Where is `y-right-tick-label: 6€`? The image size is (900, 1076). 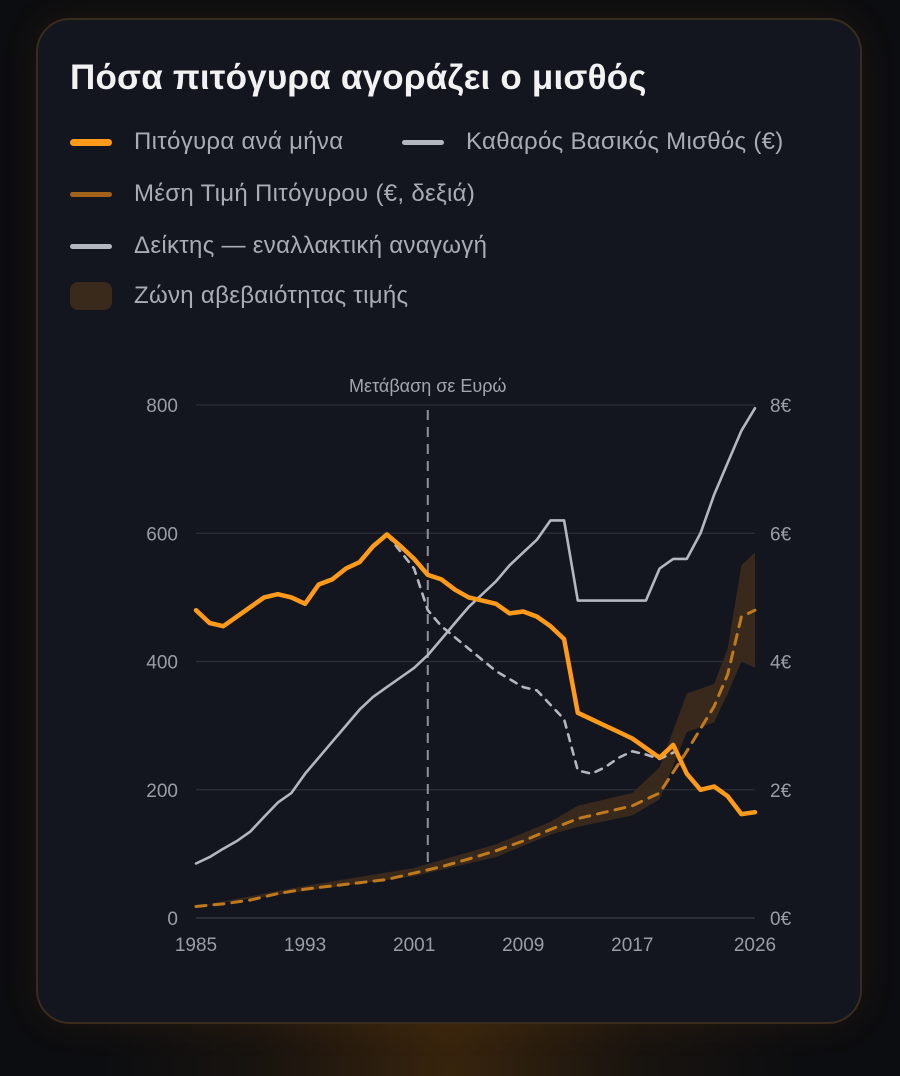
y-right-tick-label: 6€ is located at coordinates (781, 534).